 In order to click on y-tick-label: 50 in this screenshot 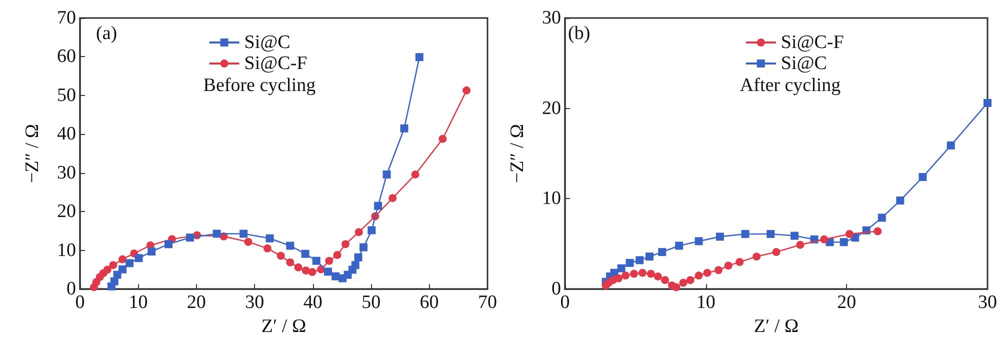, I will do `click(66, 95)`.